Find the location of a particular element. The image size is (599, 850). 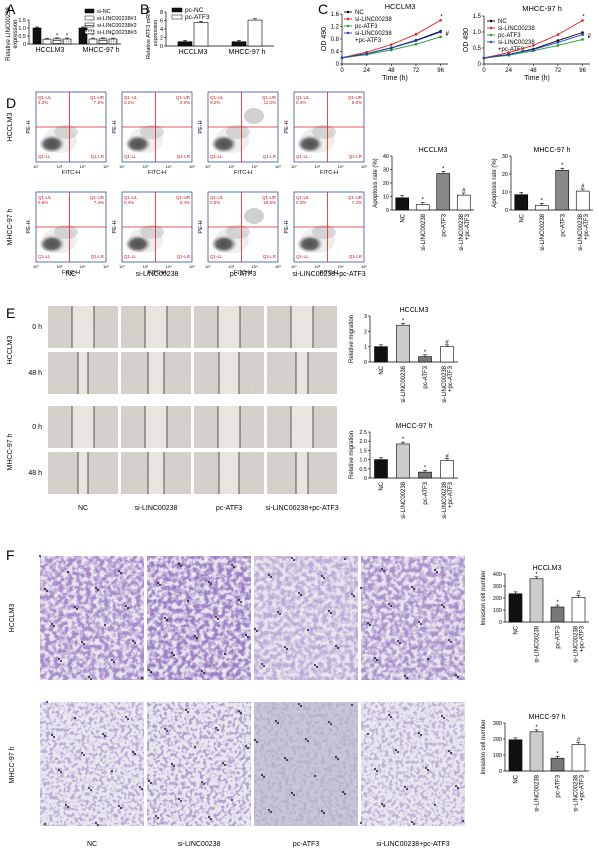

panel-f-letter: F is located at coordinates (10, 555).